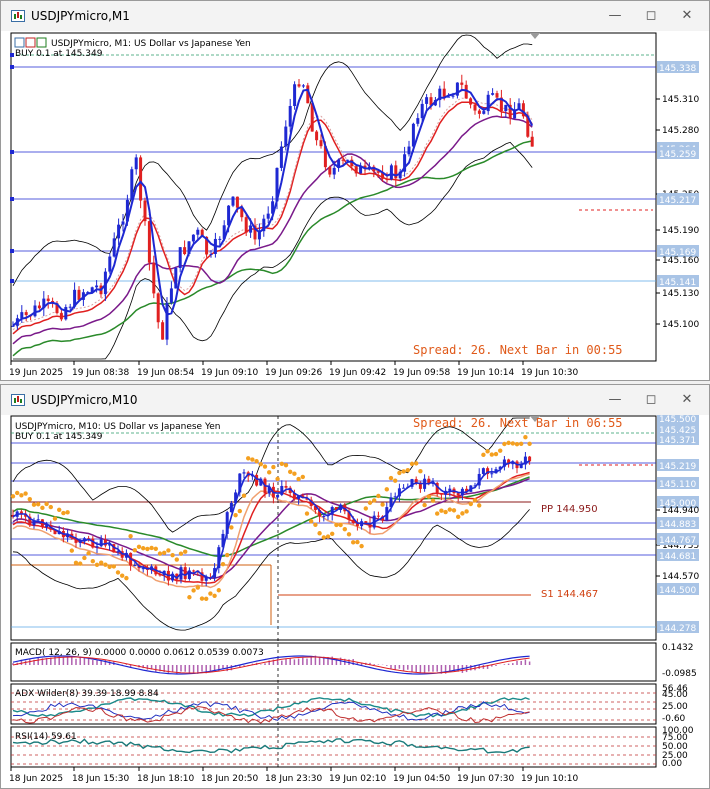 The width and height of the screenshot is (710, 789). I want to click on rsi-line, so click(271, 746).